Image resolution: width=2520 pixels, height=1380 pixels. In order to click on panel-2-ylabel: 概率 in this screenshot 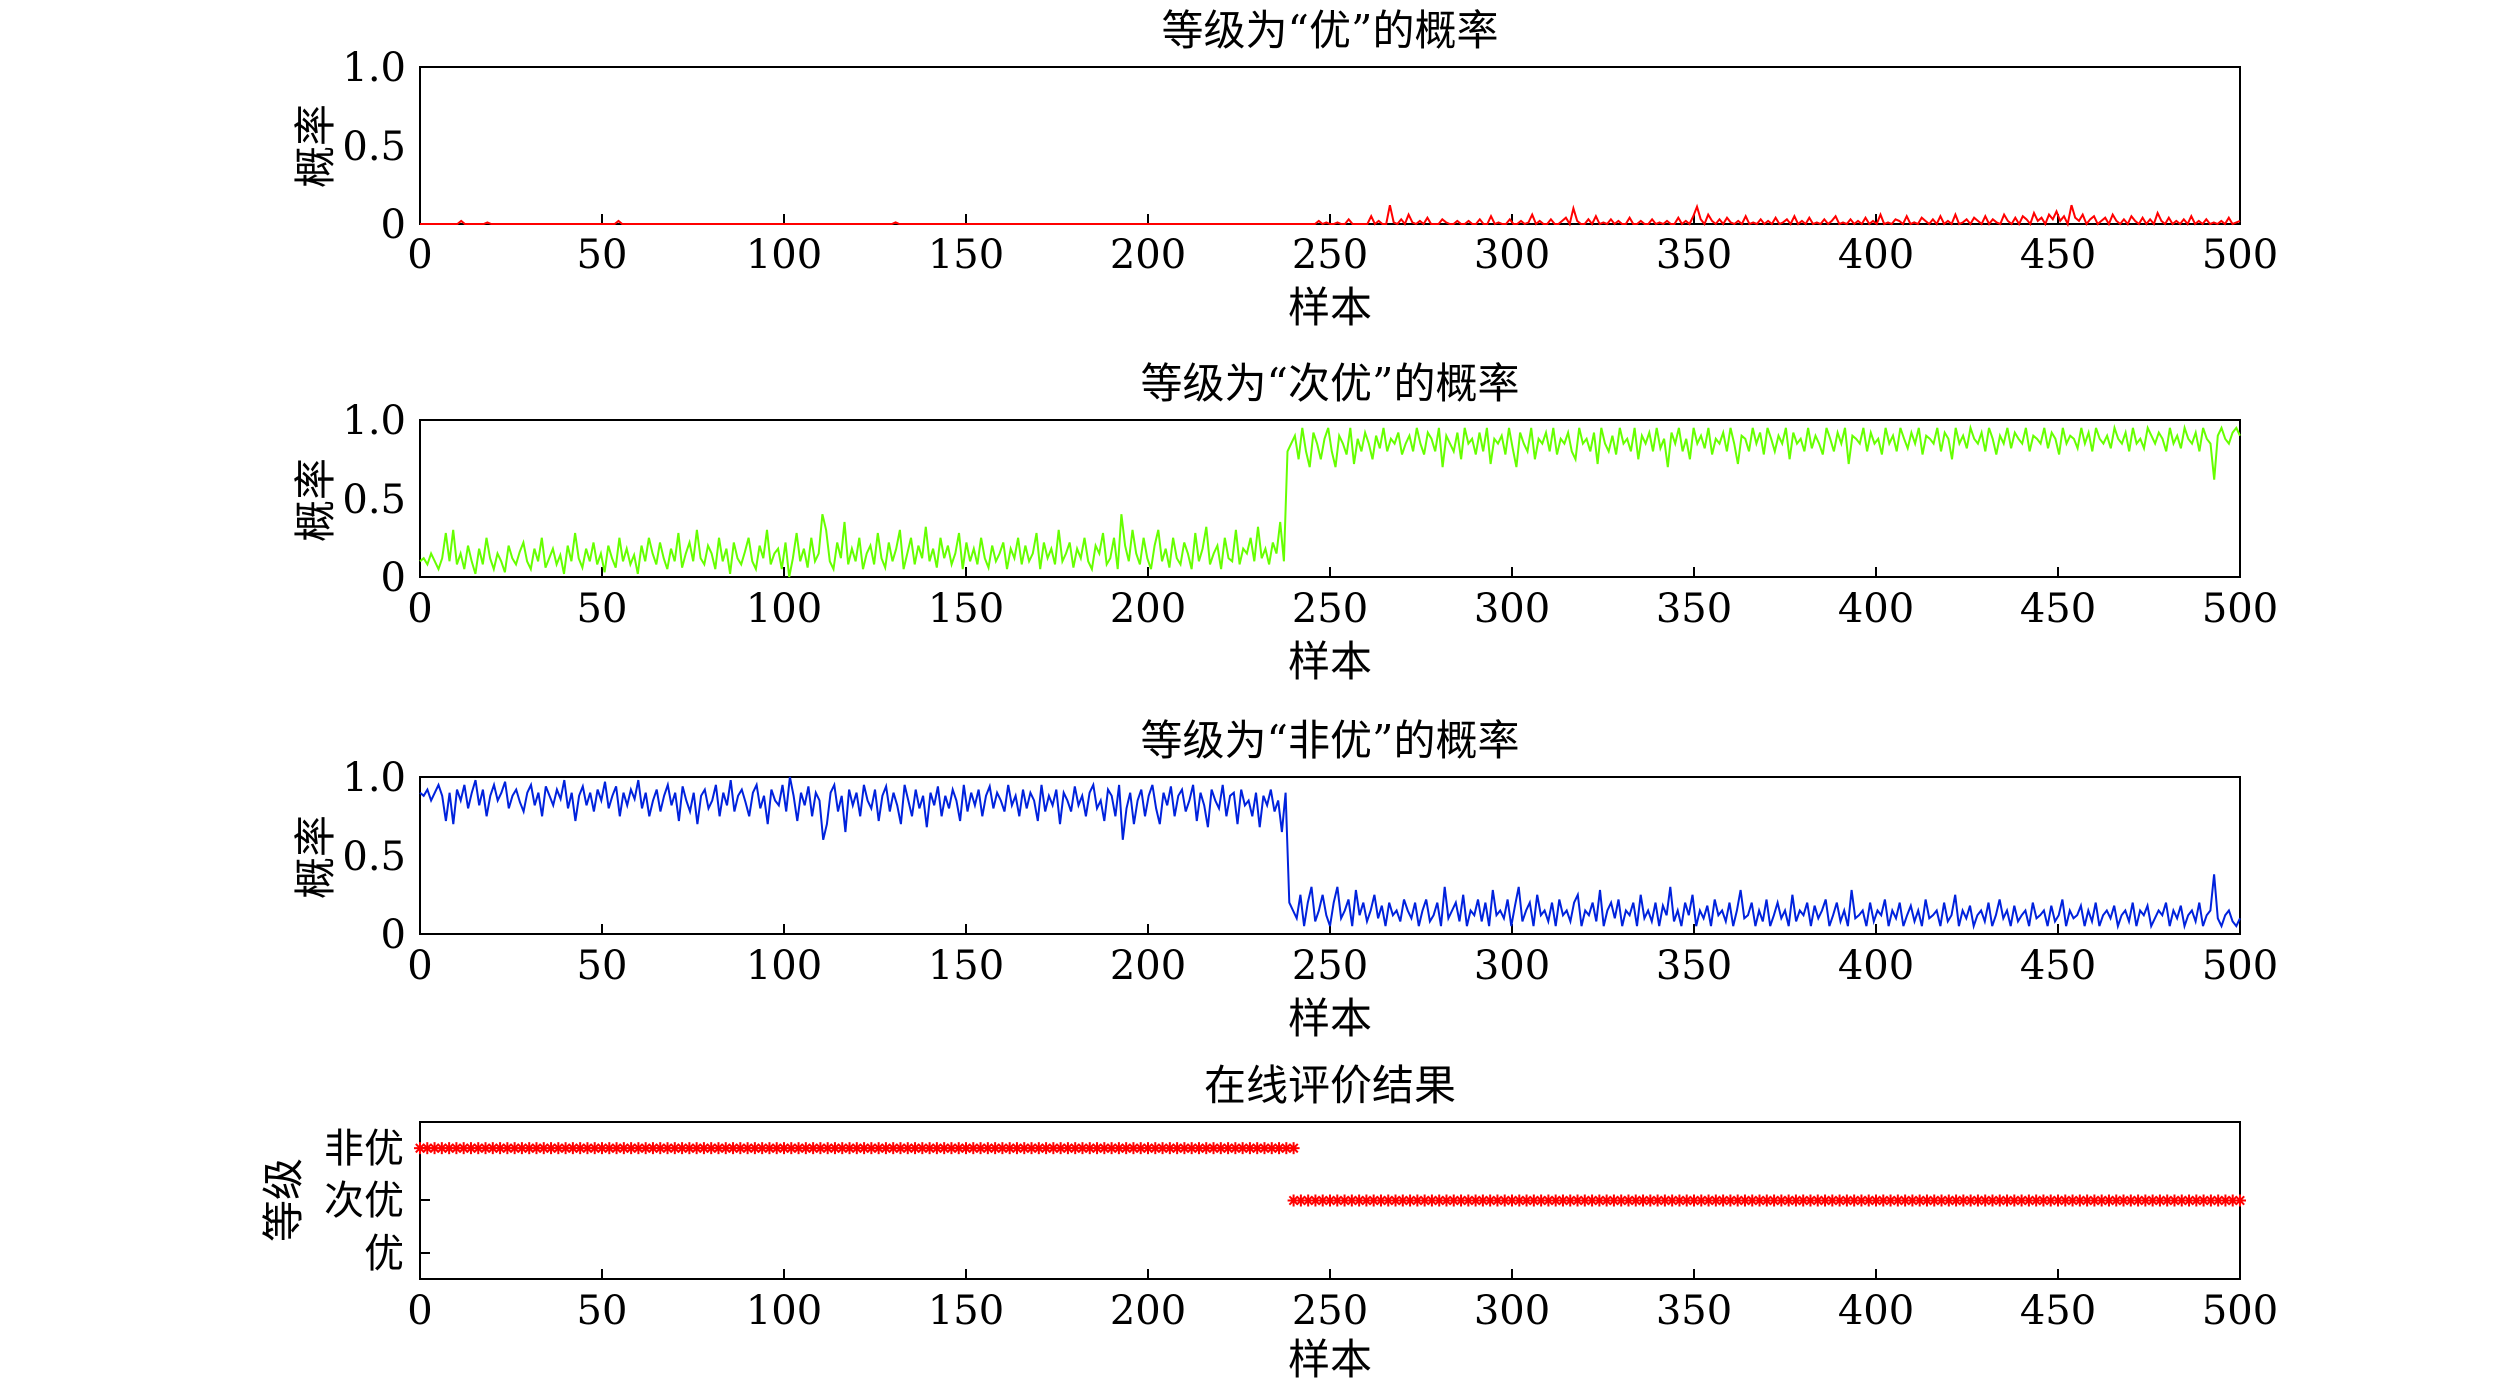, I will do `click(315, 500)`.